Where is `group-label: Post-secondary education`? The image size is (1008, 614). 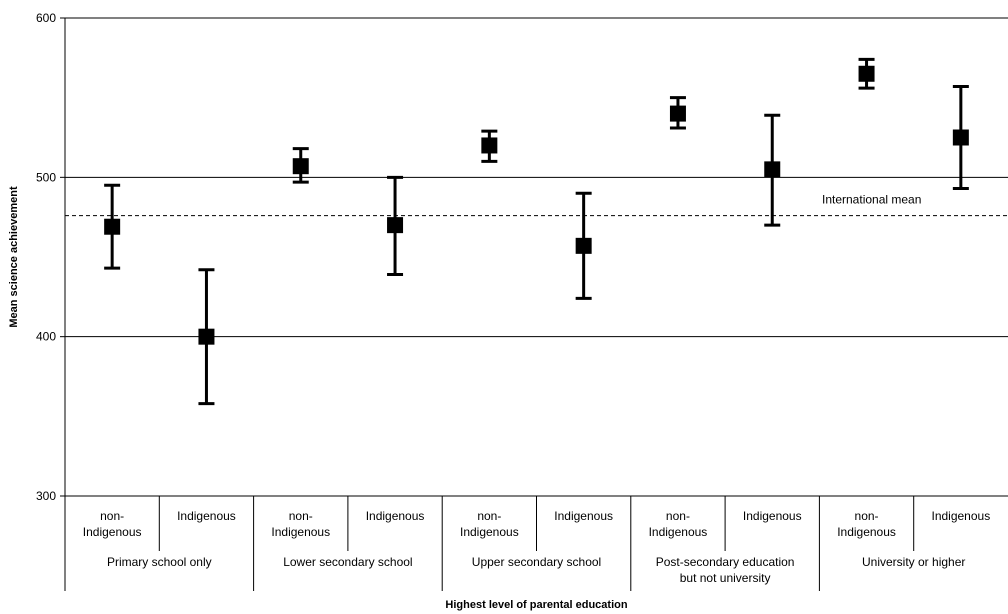
group-label: Post-secondary education is located at coordinates (725, 562).